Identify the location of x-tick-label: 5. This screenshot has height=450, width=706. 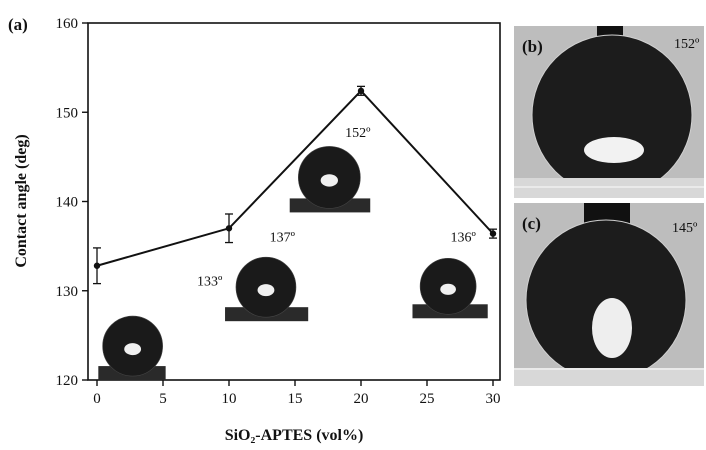
(163, 399).